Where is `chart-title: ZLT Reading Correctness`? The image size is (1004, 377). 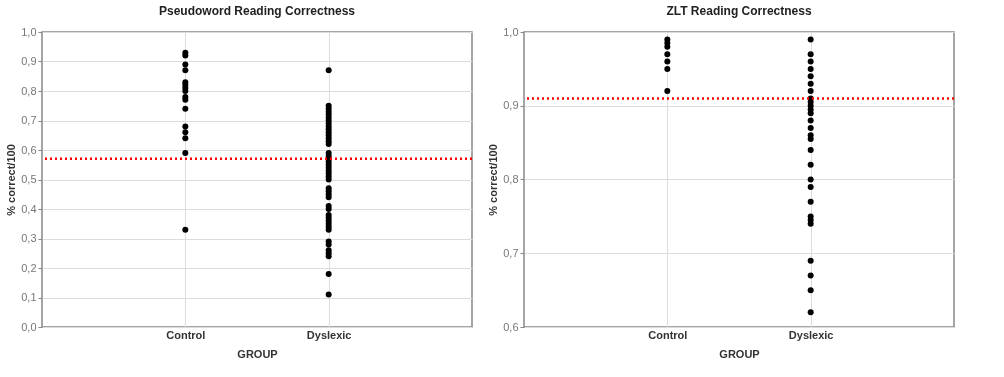 chart-title: ZLT Reading Correctness is located at coordinates (739, 11).